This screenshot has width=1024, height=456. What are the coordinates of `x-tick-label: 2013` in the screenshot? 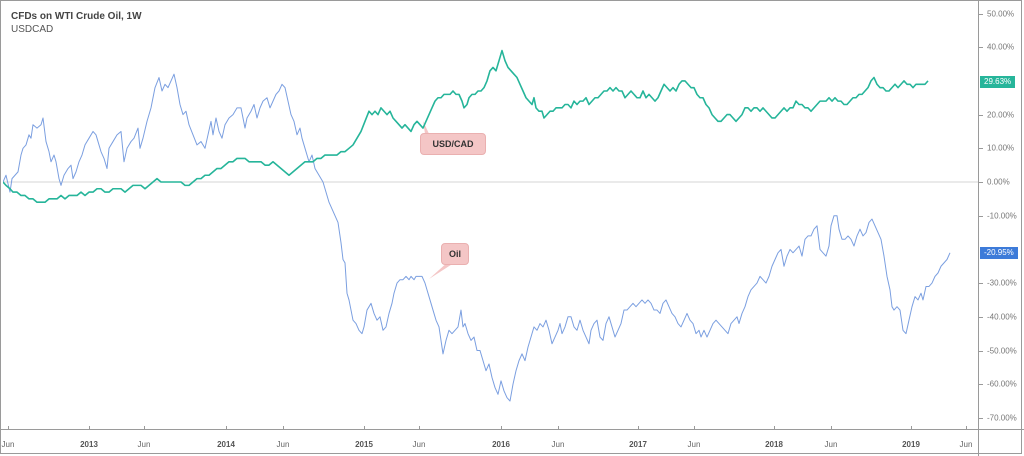 It's located at (89, 444).